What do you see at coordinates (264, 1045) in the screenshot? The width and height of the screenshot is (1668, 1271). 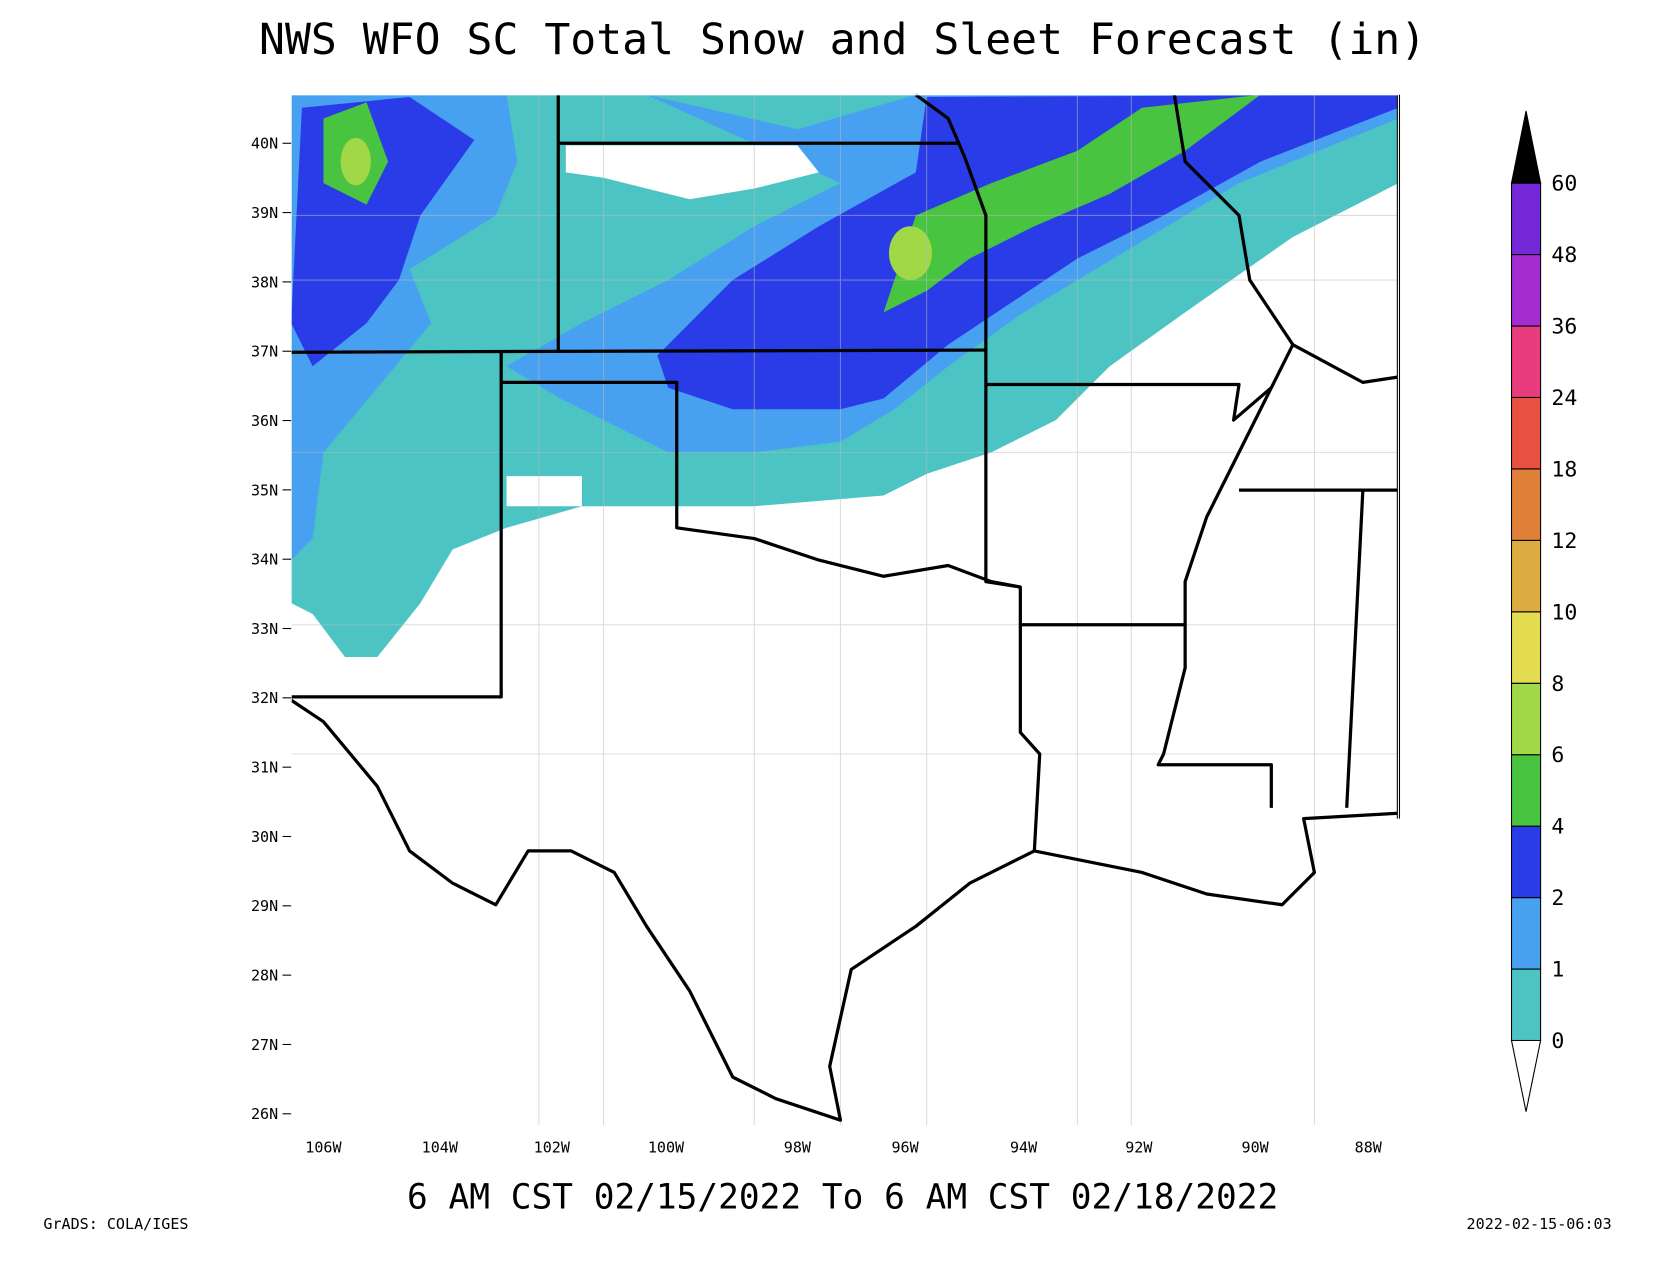 I see `lat-label: 27N` at bounding box center [264, 1045].